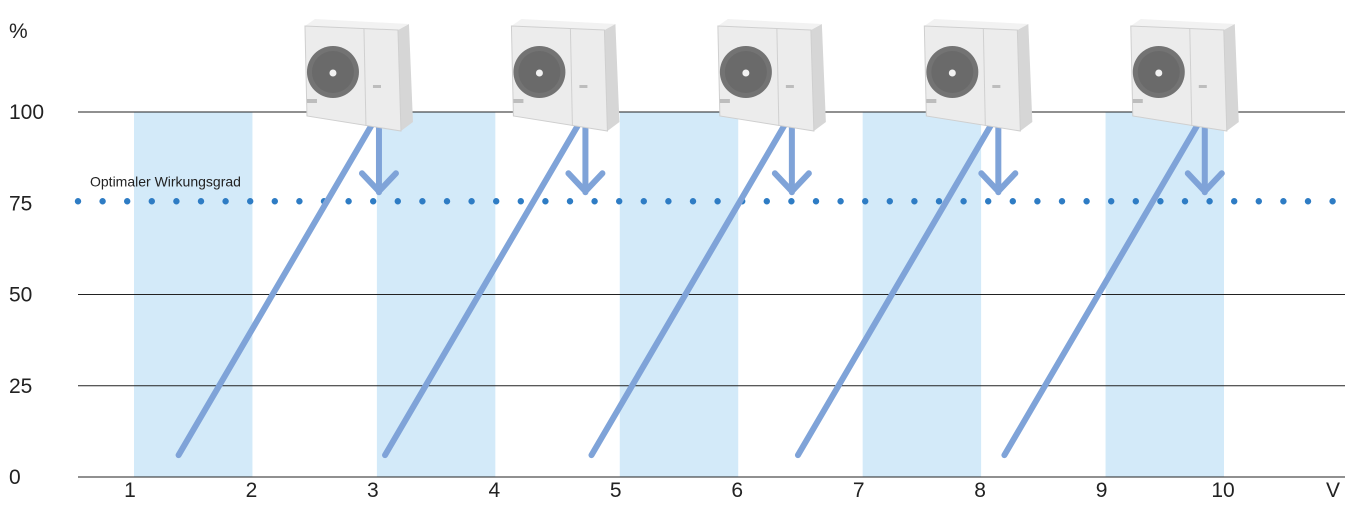  What do you see at coordinates (26, 112) in the screenshot?
I see `y-tick-label: 100` at bounding box center [26, 112].